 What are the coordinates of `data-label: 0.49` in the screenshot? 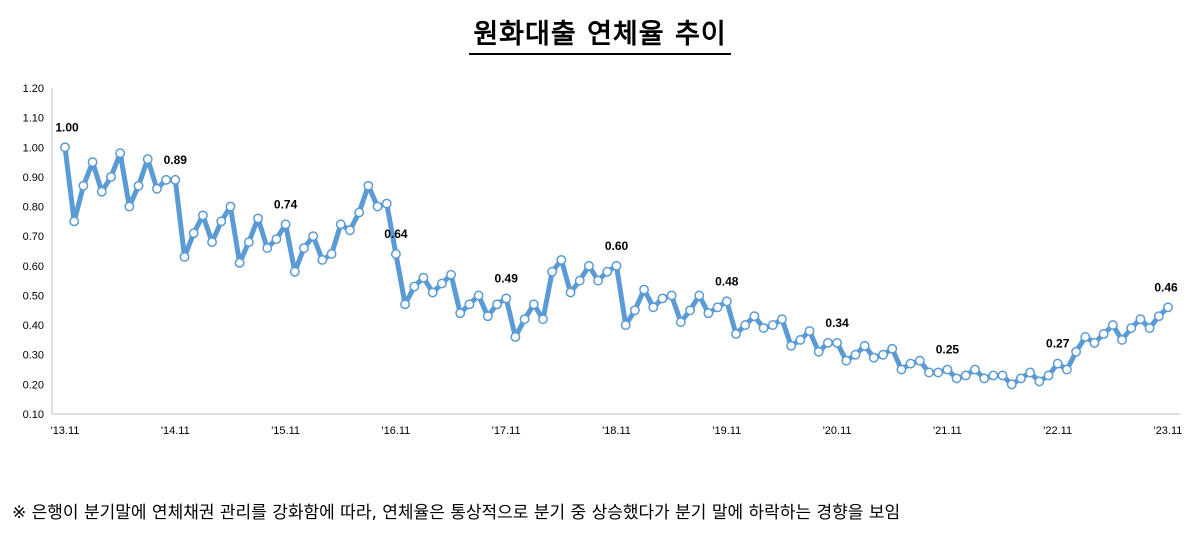 It's located at (507, 278).